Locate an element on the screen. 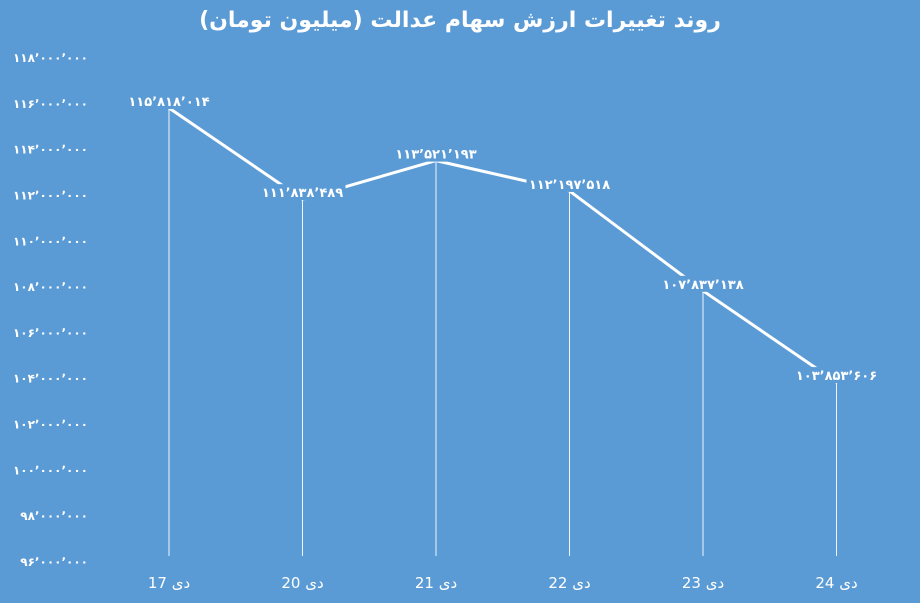  data-label: ۱۱۱٬۸۳۸٬۴۸۹ is located at coordinates (302, 193).